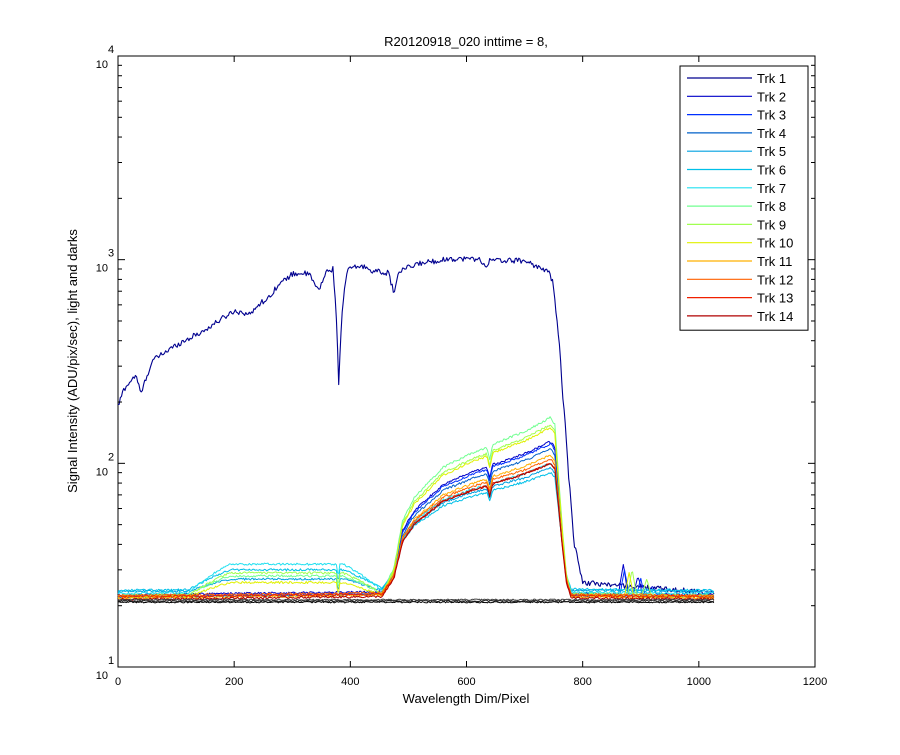 Image resolution: width=900 pixels, height=755 pixels. Describe the element at coordinates (774, 261) in the screenshot. I see `legend-entry-label: Trk 11` at that location.